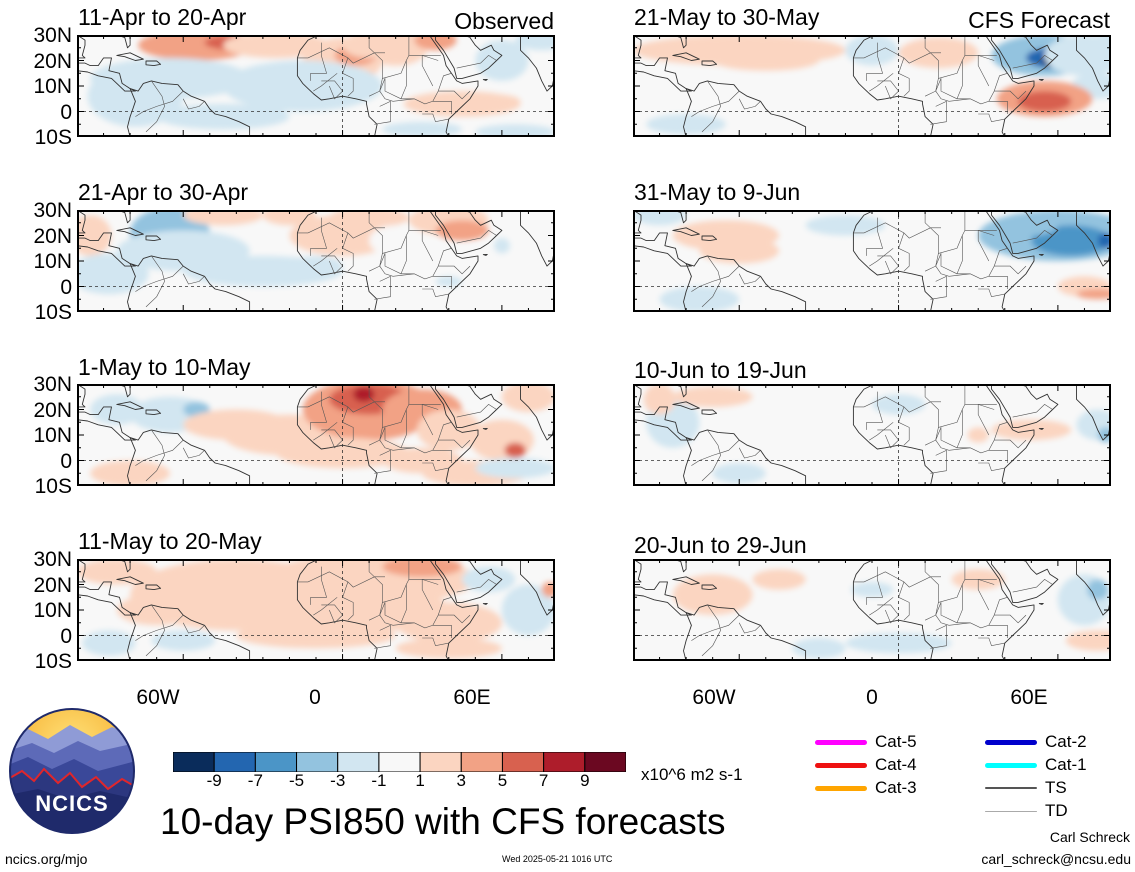 This screenshot has height=872, width=1135. I want to click on panel-title: 21-May to 30-May, so click(727, 17).